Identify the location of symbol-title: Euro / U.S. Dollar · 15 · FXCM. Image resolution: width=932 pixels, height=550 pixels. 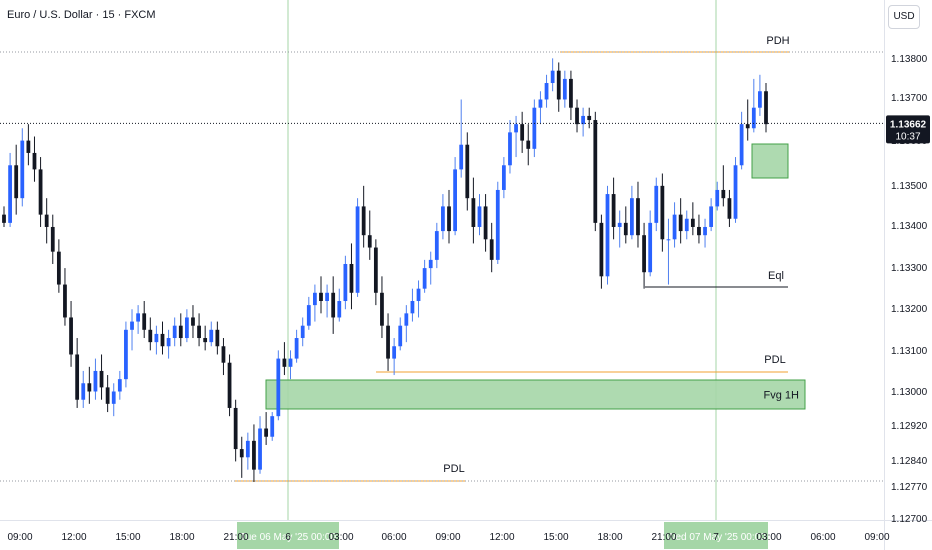
(81, 15).